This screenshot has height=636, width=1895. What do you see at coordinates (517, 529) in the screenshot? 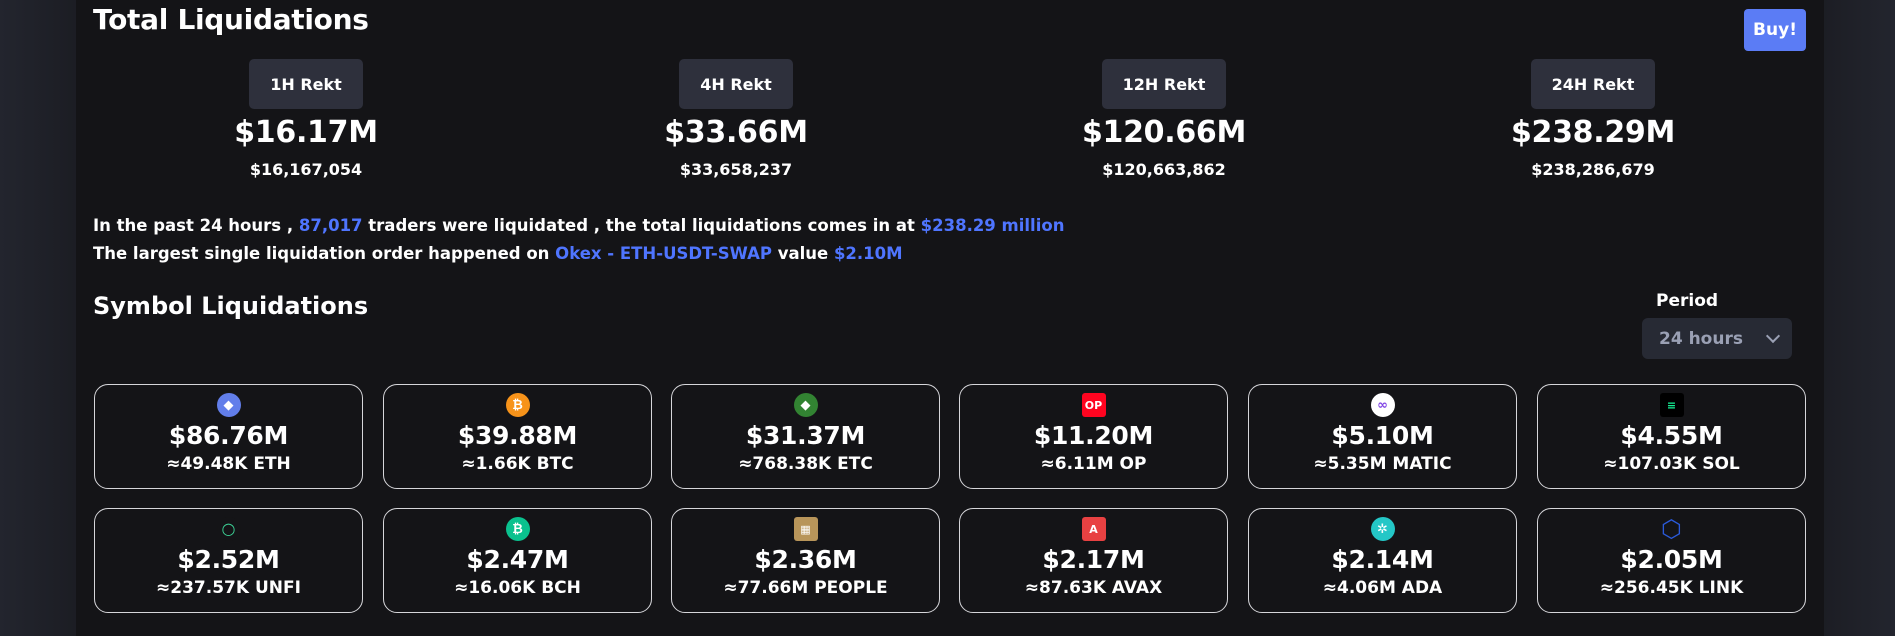
I see `bch-icon: ₿` at bounding box center [517, 529].